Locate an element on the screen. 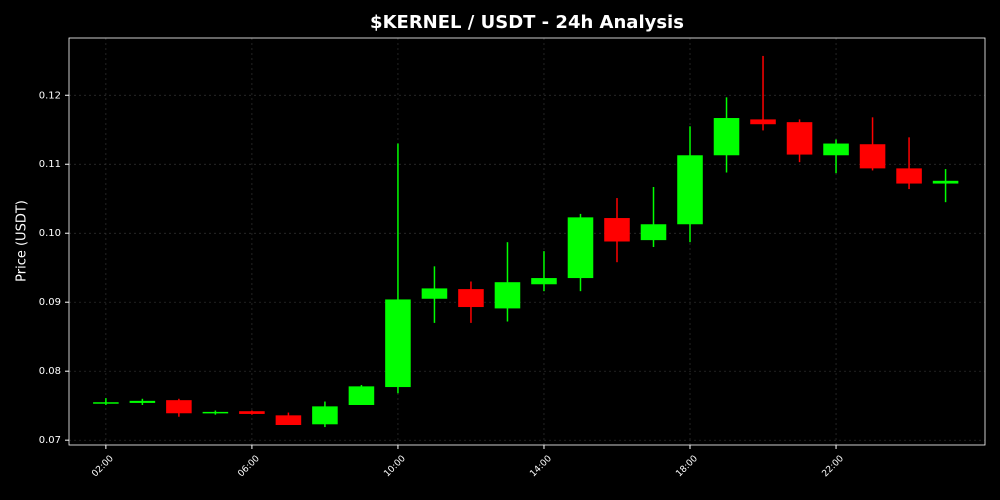  y-tick-label: 0.07 is located at coordinates (50, 440).